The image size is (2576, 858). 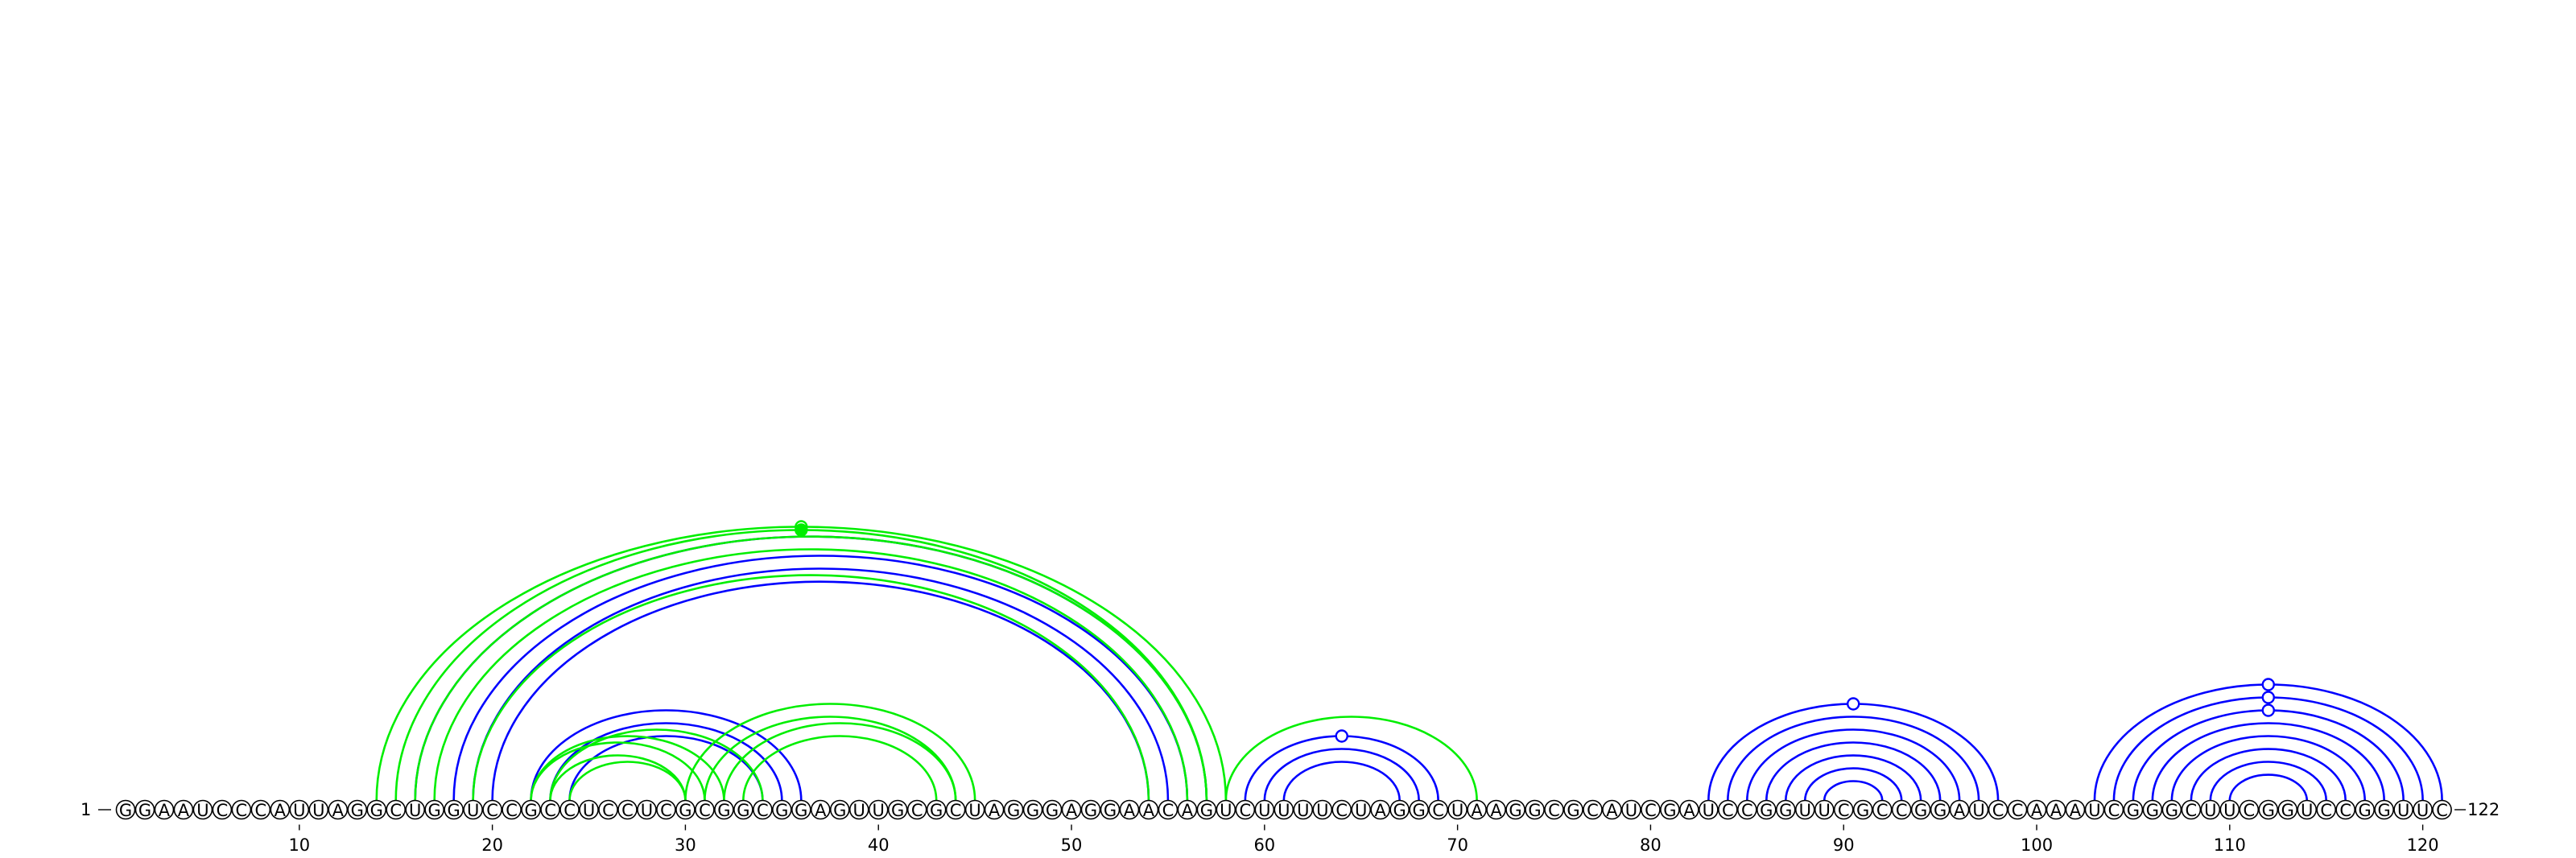 What do you see at coordinates (299, 845) in the screenshot?
I see `tick-label: 10` at bounding box center [299, 845].